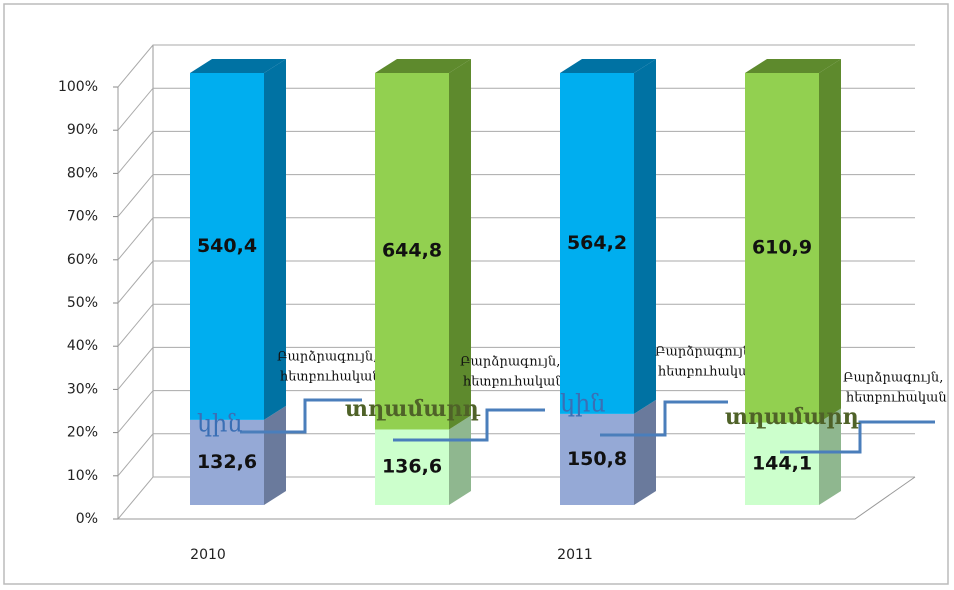 The image size is (954, 590). Describe the element at coordinates (82, 130) in the screenshot. I see `y-tick-label: 90%` at that location.